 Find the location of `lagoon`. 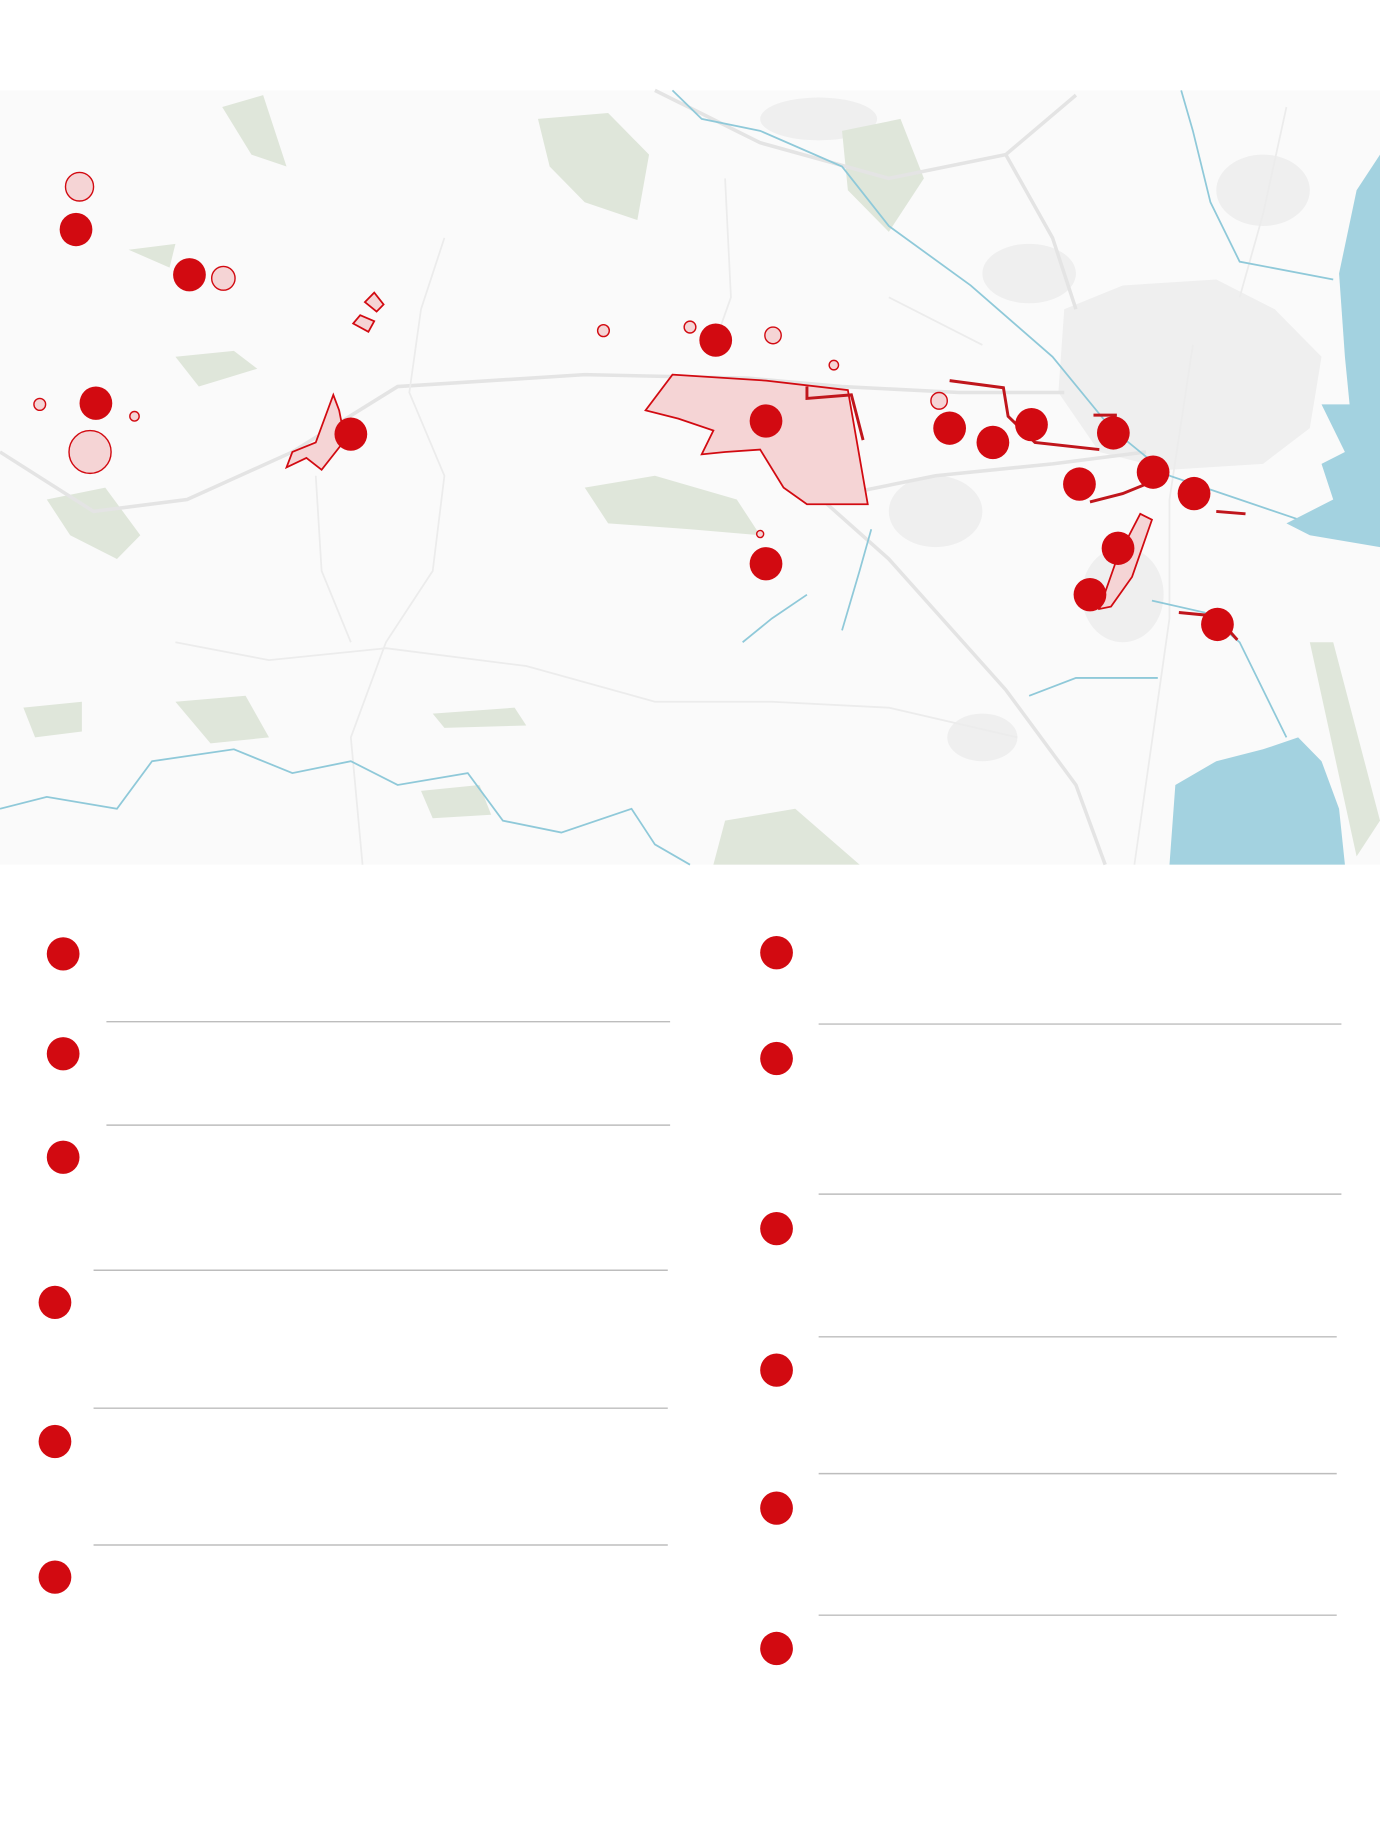

lagoon is located at coordinates (1257, 801).